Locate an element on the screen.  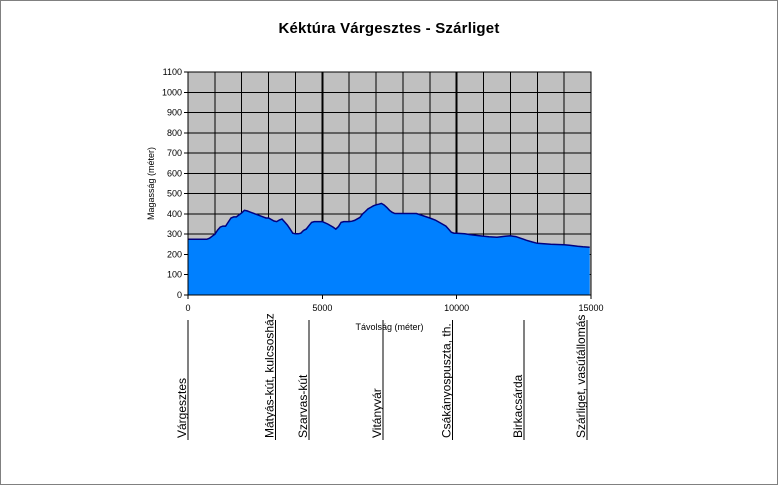
waypoint-label: Szárliget, vasútállomás is located at coordinates (581, 376).